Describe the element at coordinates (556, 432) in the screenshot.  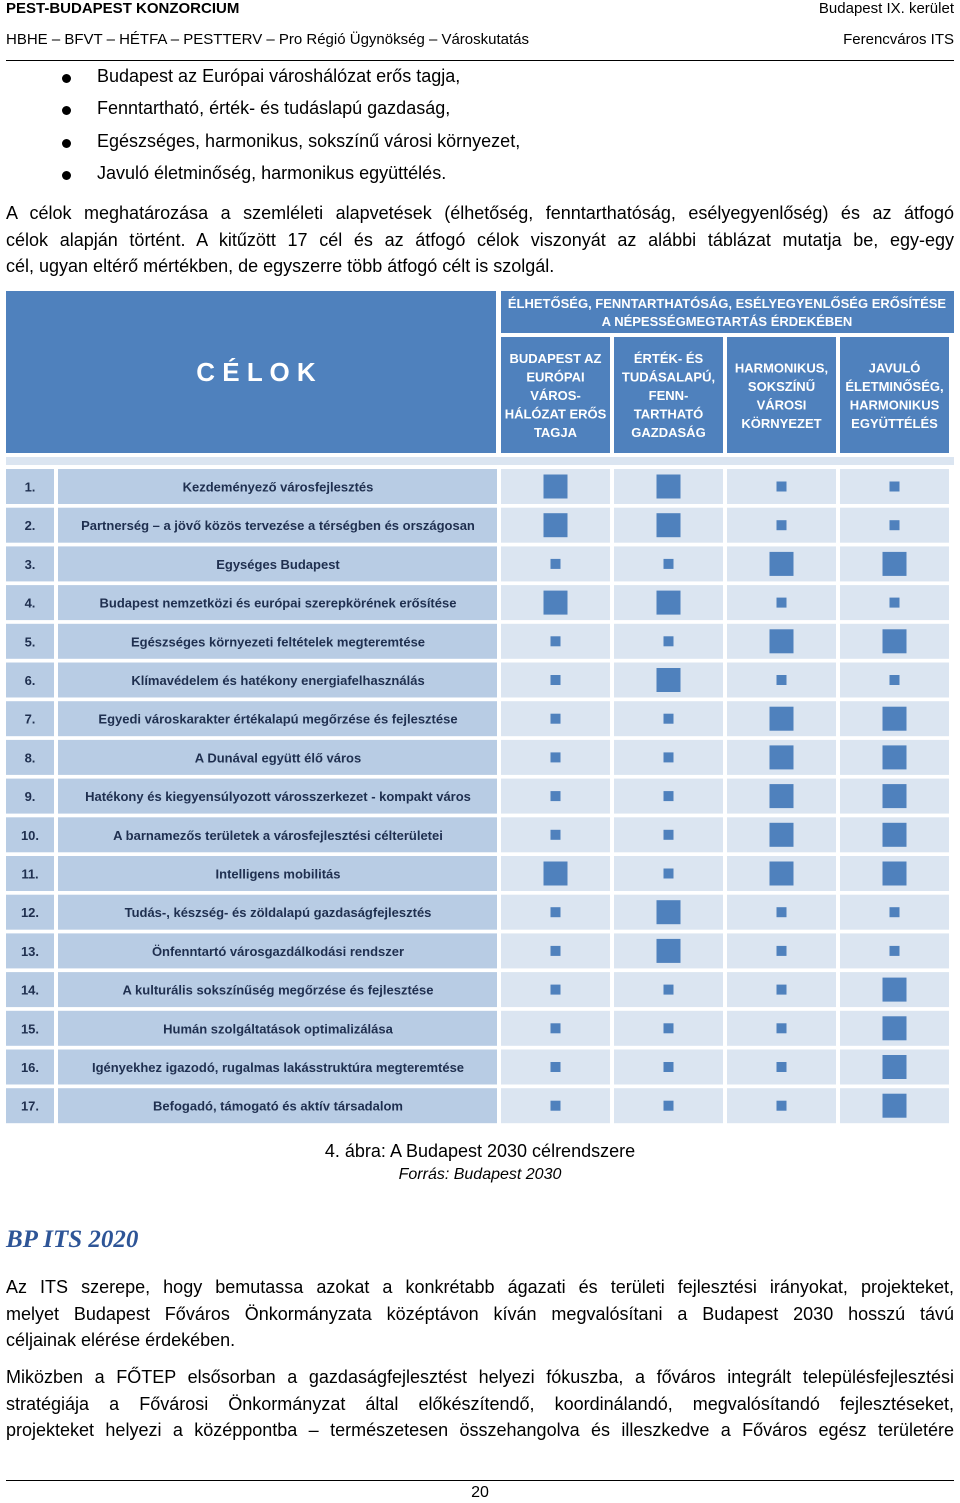
I see `column-header-text: TAGJA` at that location.